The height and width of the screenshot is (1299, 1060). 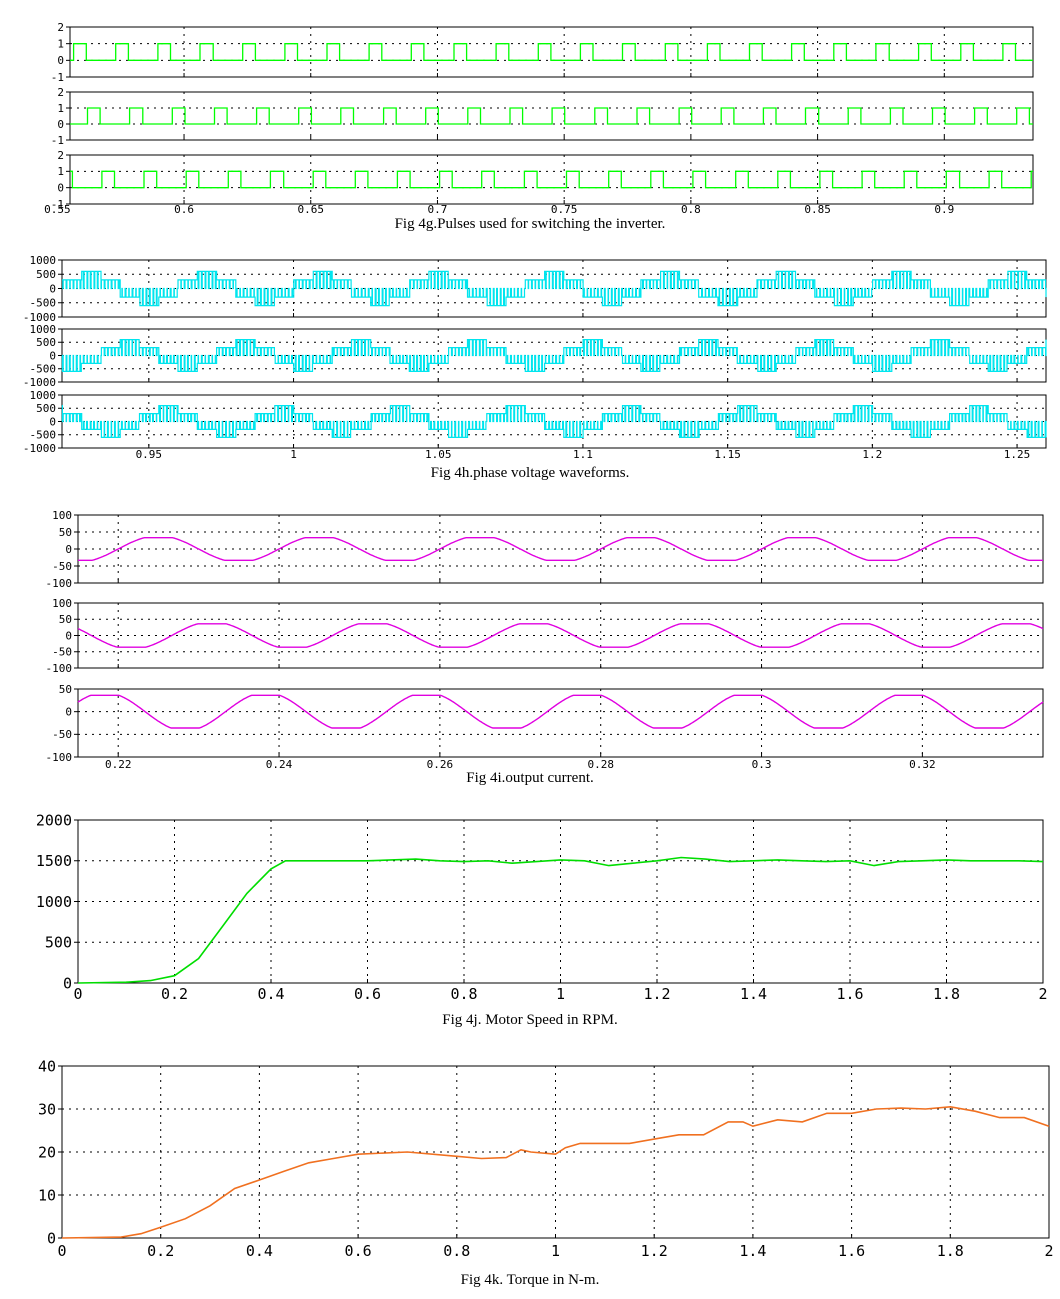 What do you see at coordinates (922, 764) in the screenshot?
I see `x-tick-label: 0.32` at bounding box center [922, 764].